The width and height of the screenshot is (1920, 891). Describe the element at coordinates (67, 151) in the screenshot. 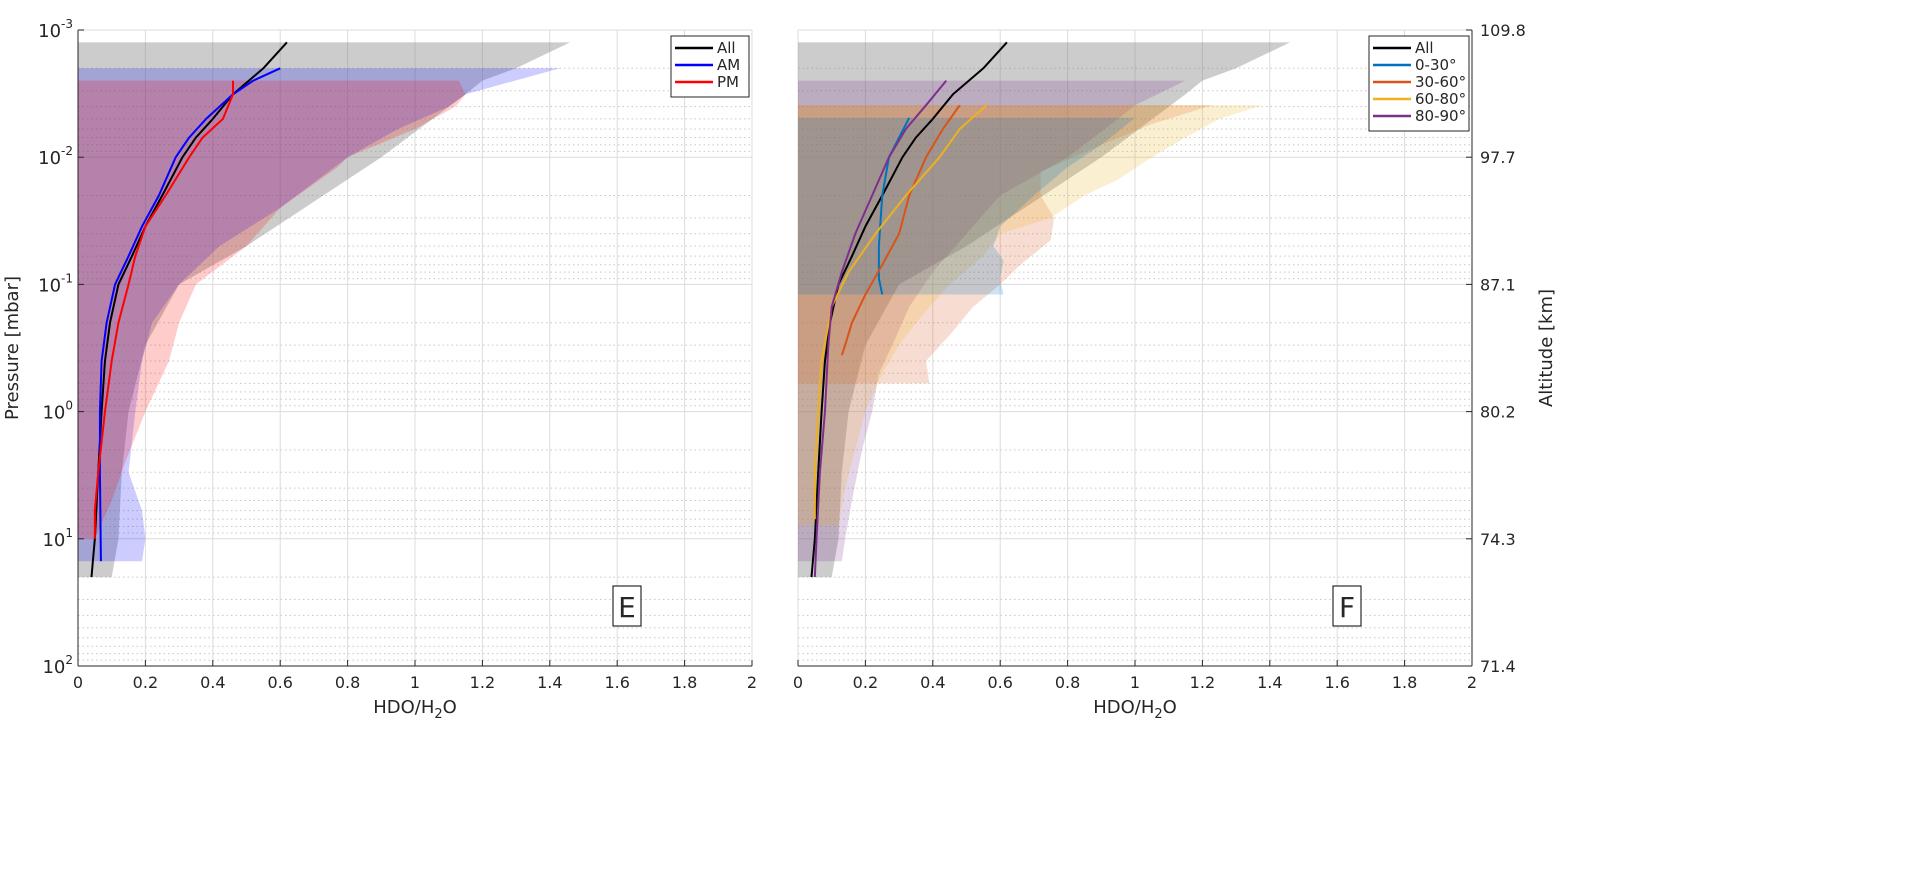

I see `y-tick-exponent: -2` at that location.